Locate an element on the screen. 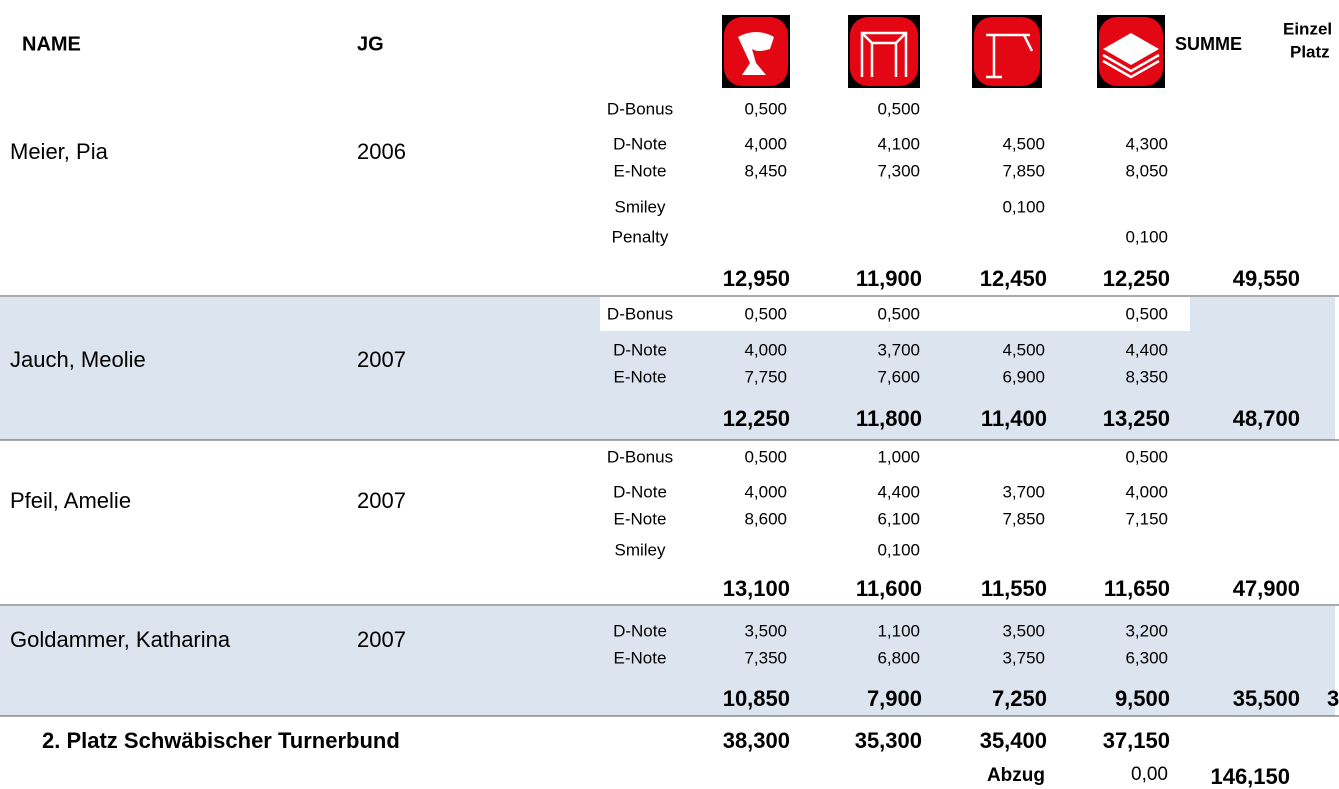 This screenshot has width=1339, height=789. abzug-value: 0,00 is located at coordinates (1149, 774).